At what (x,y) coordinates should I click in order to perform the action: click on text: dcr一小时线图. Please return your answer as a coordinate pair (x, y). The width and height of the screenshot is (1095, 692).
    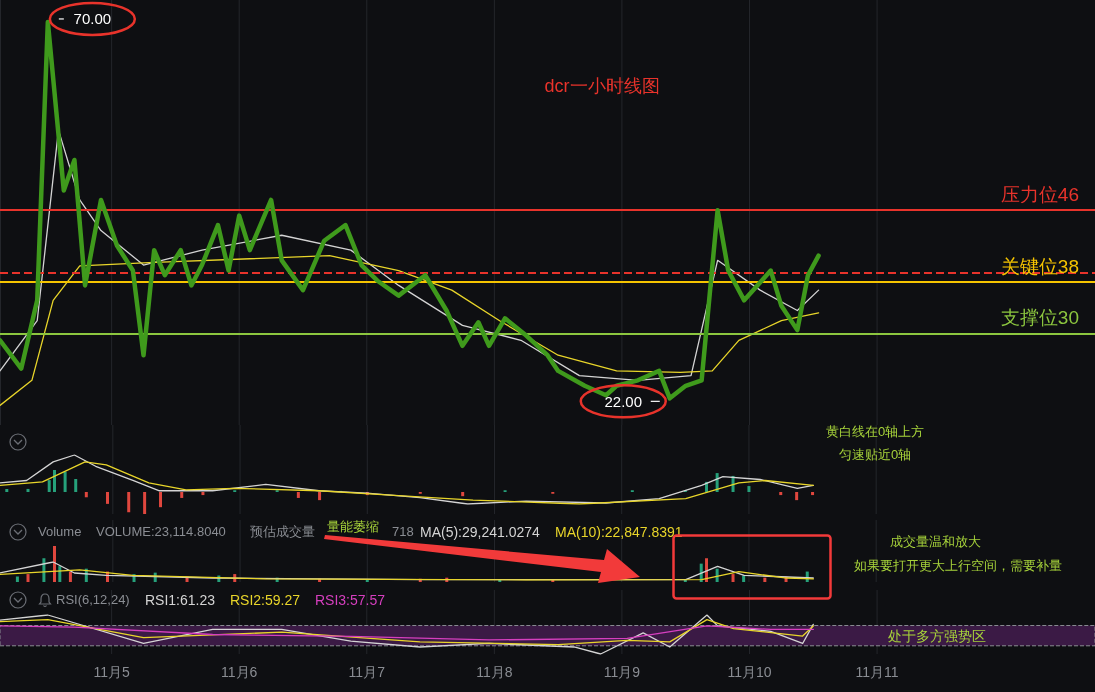
    Looking at the image, I should click on (602, 86).